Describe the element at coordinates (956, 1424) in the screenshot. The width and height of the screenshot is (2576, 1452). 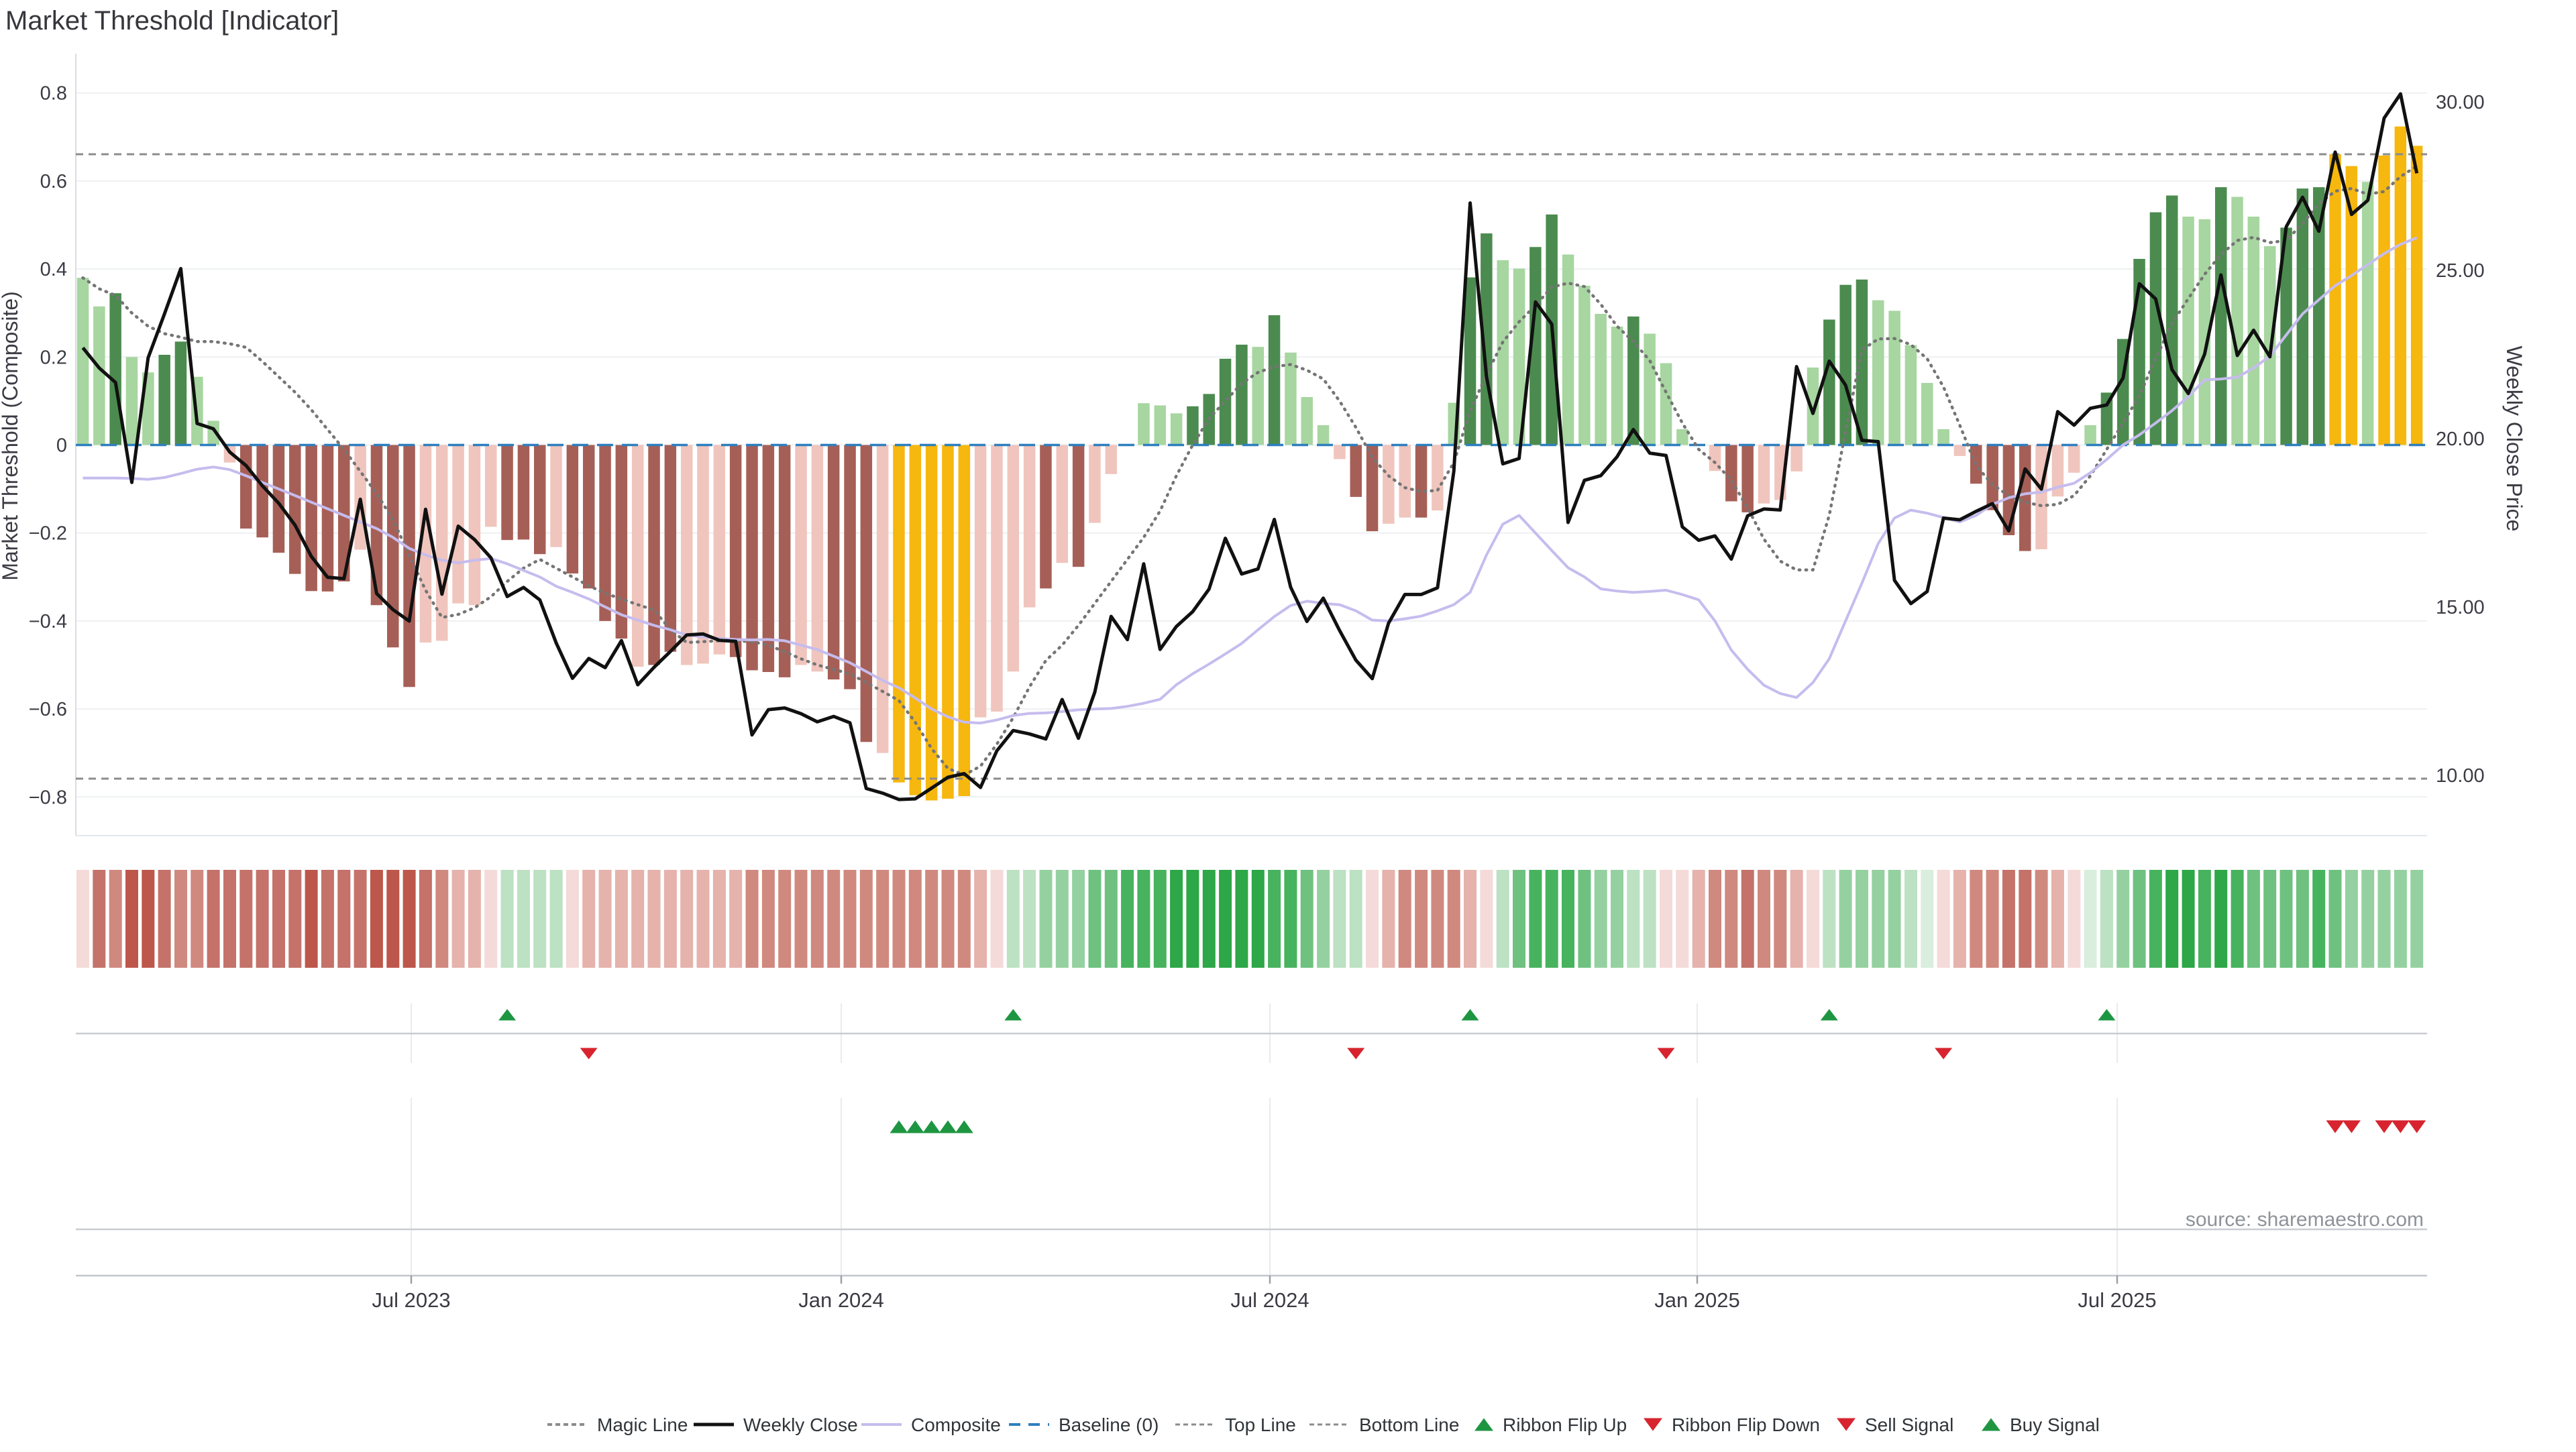
I see `svg-text: Composite` at that location.